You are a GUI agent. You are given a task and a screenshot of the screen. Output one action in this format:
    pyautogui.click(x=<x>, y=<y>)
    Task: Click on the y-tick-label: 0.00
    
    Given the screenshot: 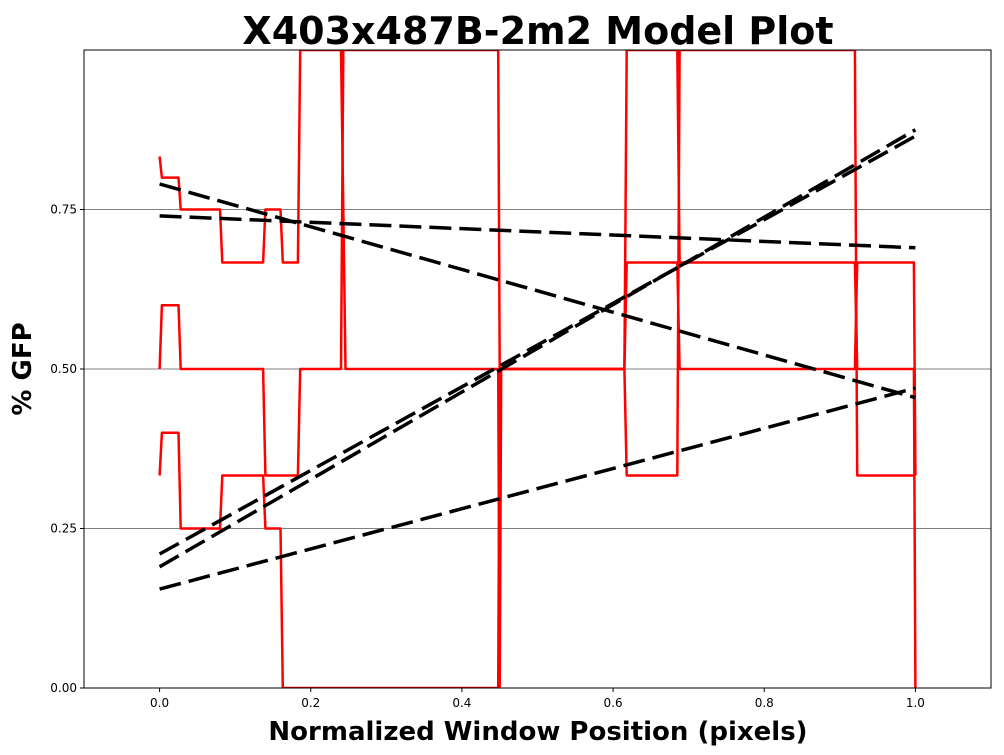 What is the action you would take?
    pyautogui.click(x=63, y=688)
    